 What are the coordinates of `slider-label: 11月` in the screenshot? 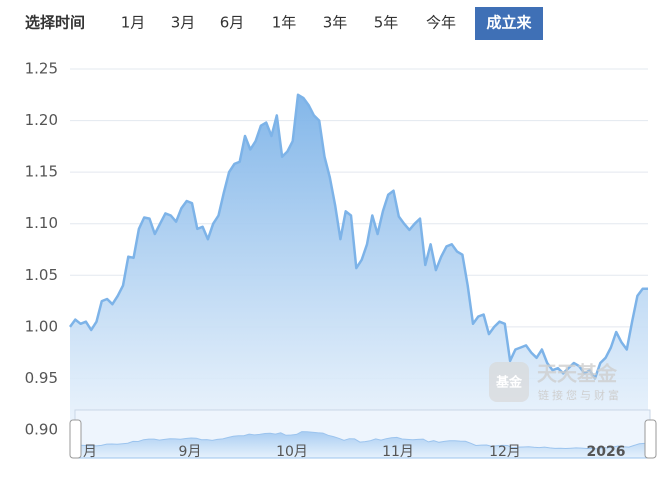 It's located at (398, 452).